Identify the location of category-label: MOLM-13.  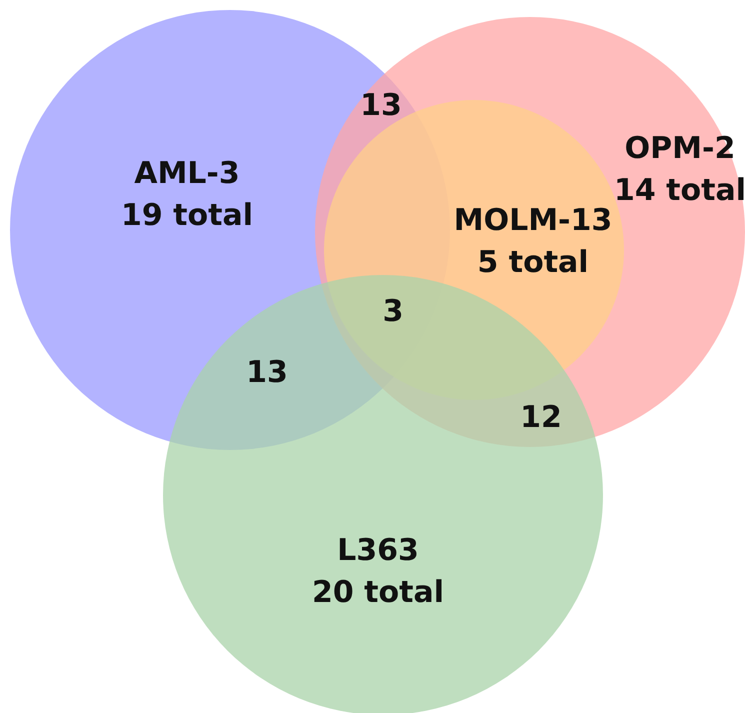
(533, 220).